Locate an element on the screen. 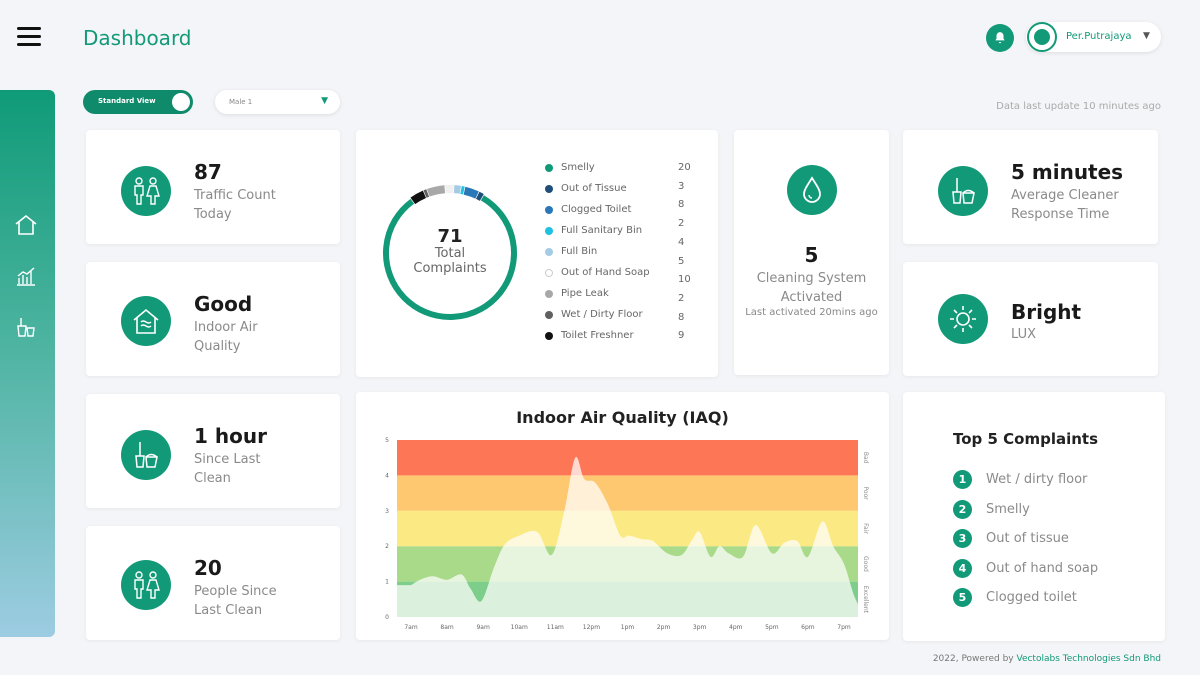  air-quality-label-2: Quality is located at coordinates (217, 346).